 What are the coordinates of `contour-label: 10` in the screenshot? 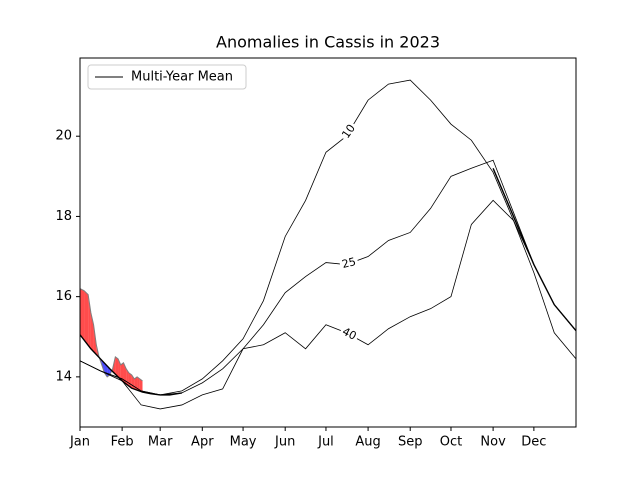 It's located at (348, 131).